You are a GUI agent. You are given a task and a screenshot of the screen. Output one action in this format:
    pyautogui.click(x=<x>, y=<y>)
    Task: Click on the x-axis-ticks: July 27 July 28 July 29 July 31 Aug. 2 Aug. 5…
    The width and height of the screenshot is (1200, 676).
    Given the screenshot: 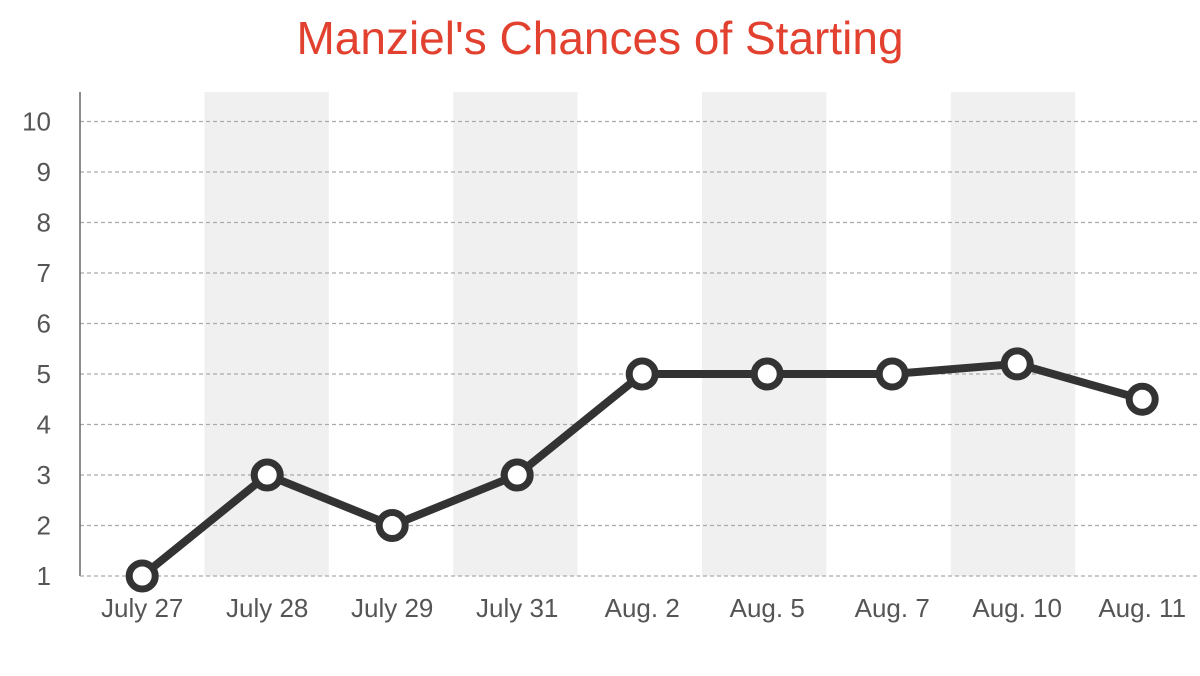 What is the action you would take?
    pyautogui.click(x=643, y=608)
    